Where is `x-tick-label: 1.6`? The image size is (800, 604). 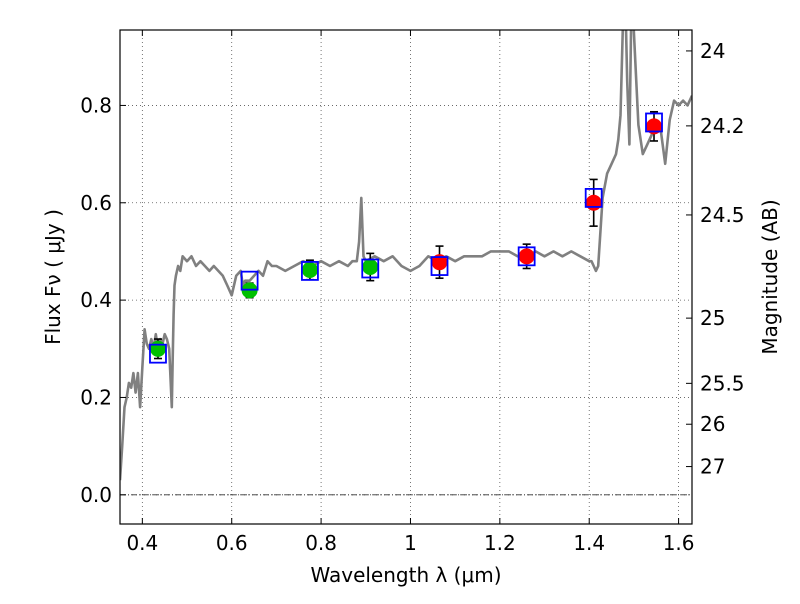 x-tick-label: 1.6 is located at coordinates (679, 543).